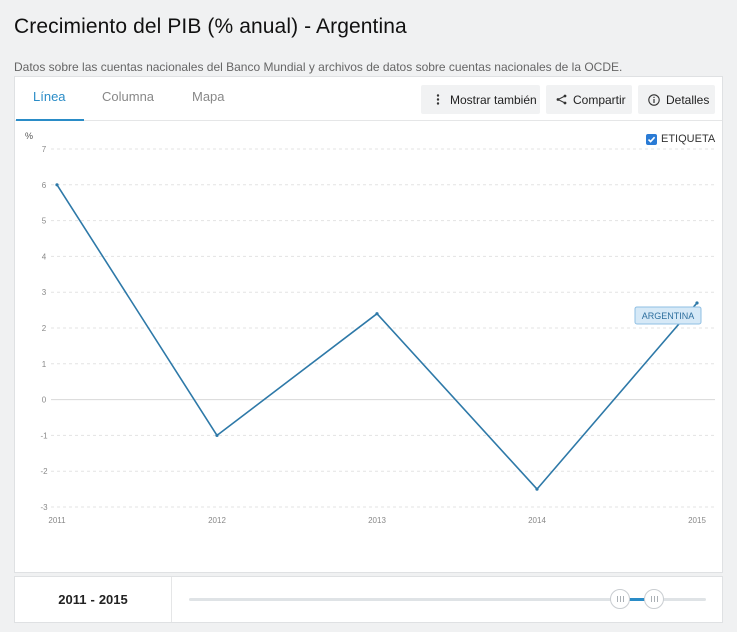  Describe the element at coordinates (688, 139) in the screenshot. I see `label-checkbox-text: ETIQUETA` at that location.